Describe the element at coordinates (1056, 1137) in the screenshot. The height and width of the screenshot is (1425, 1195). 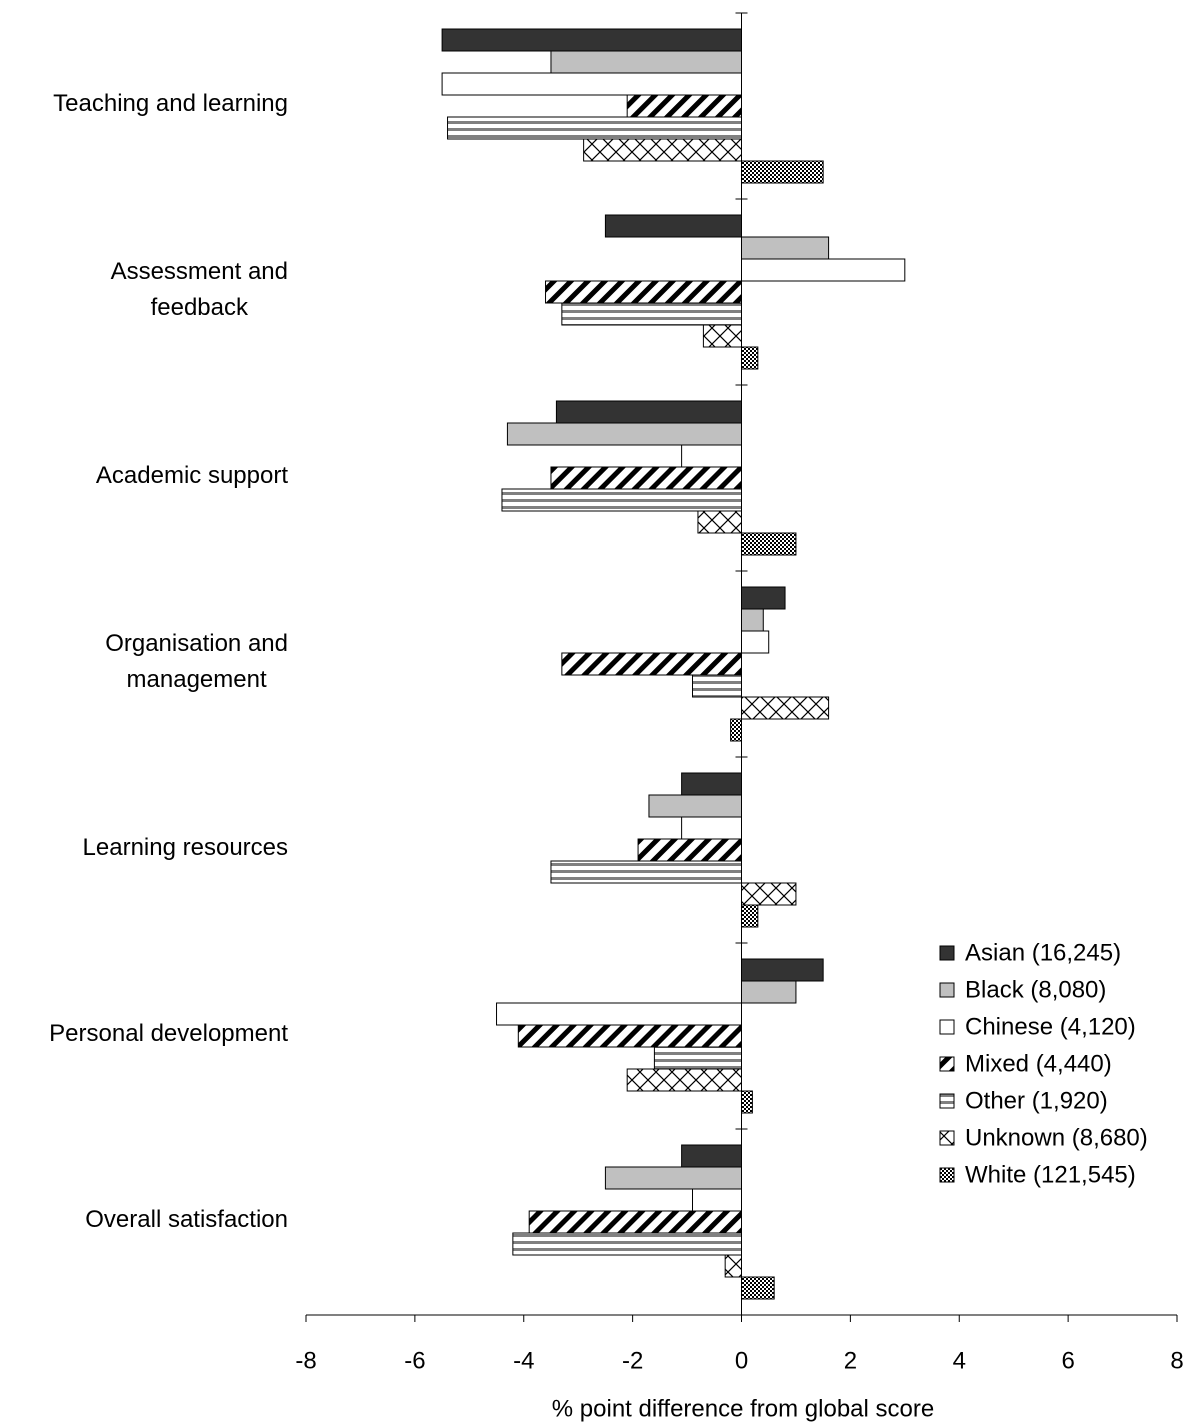
I see `legend-label: Unknown (8,680)` at that location.